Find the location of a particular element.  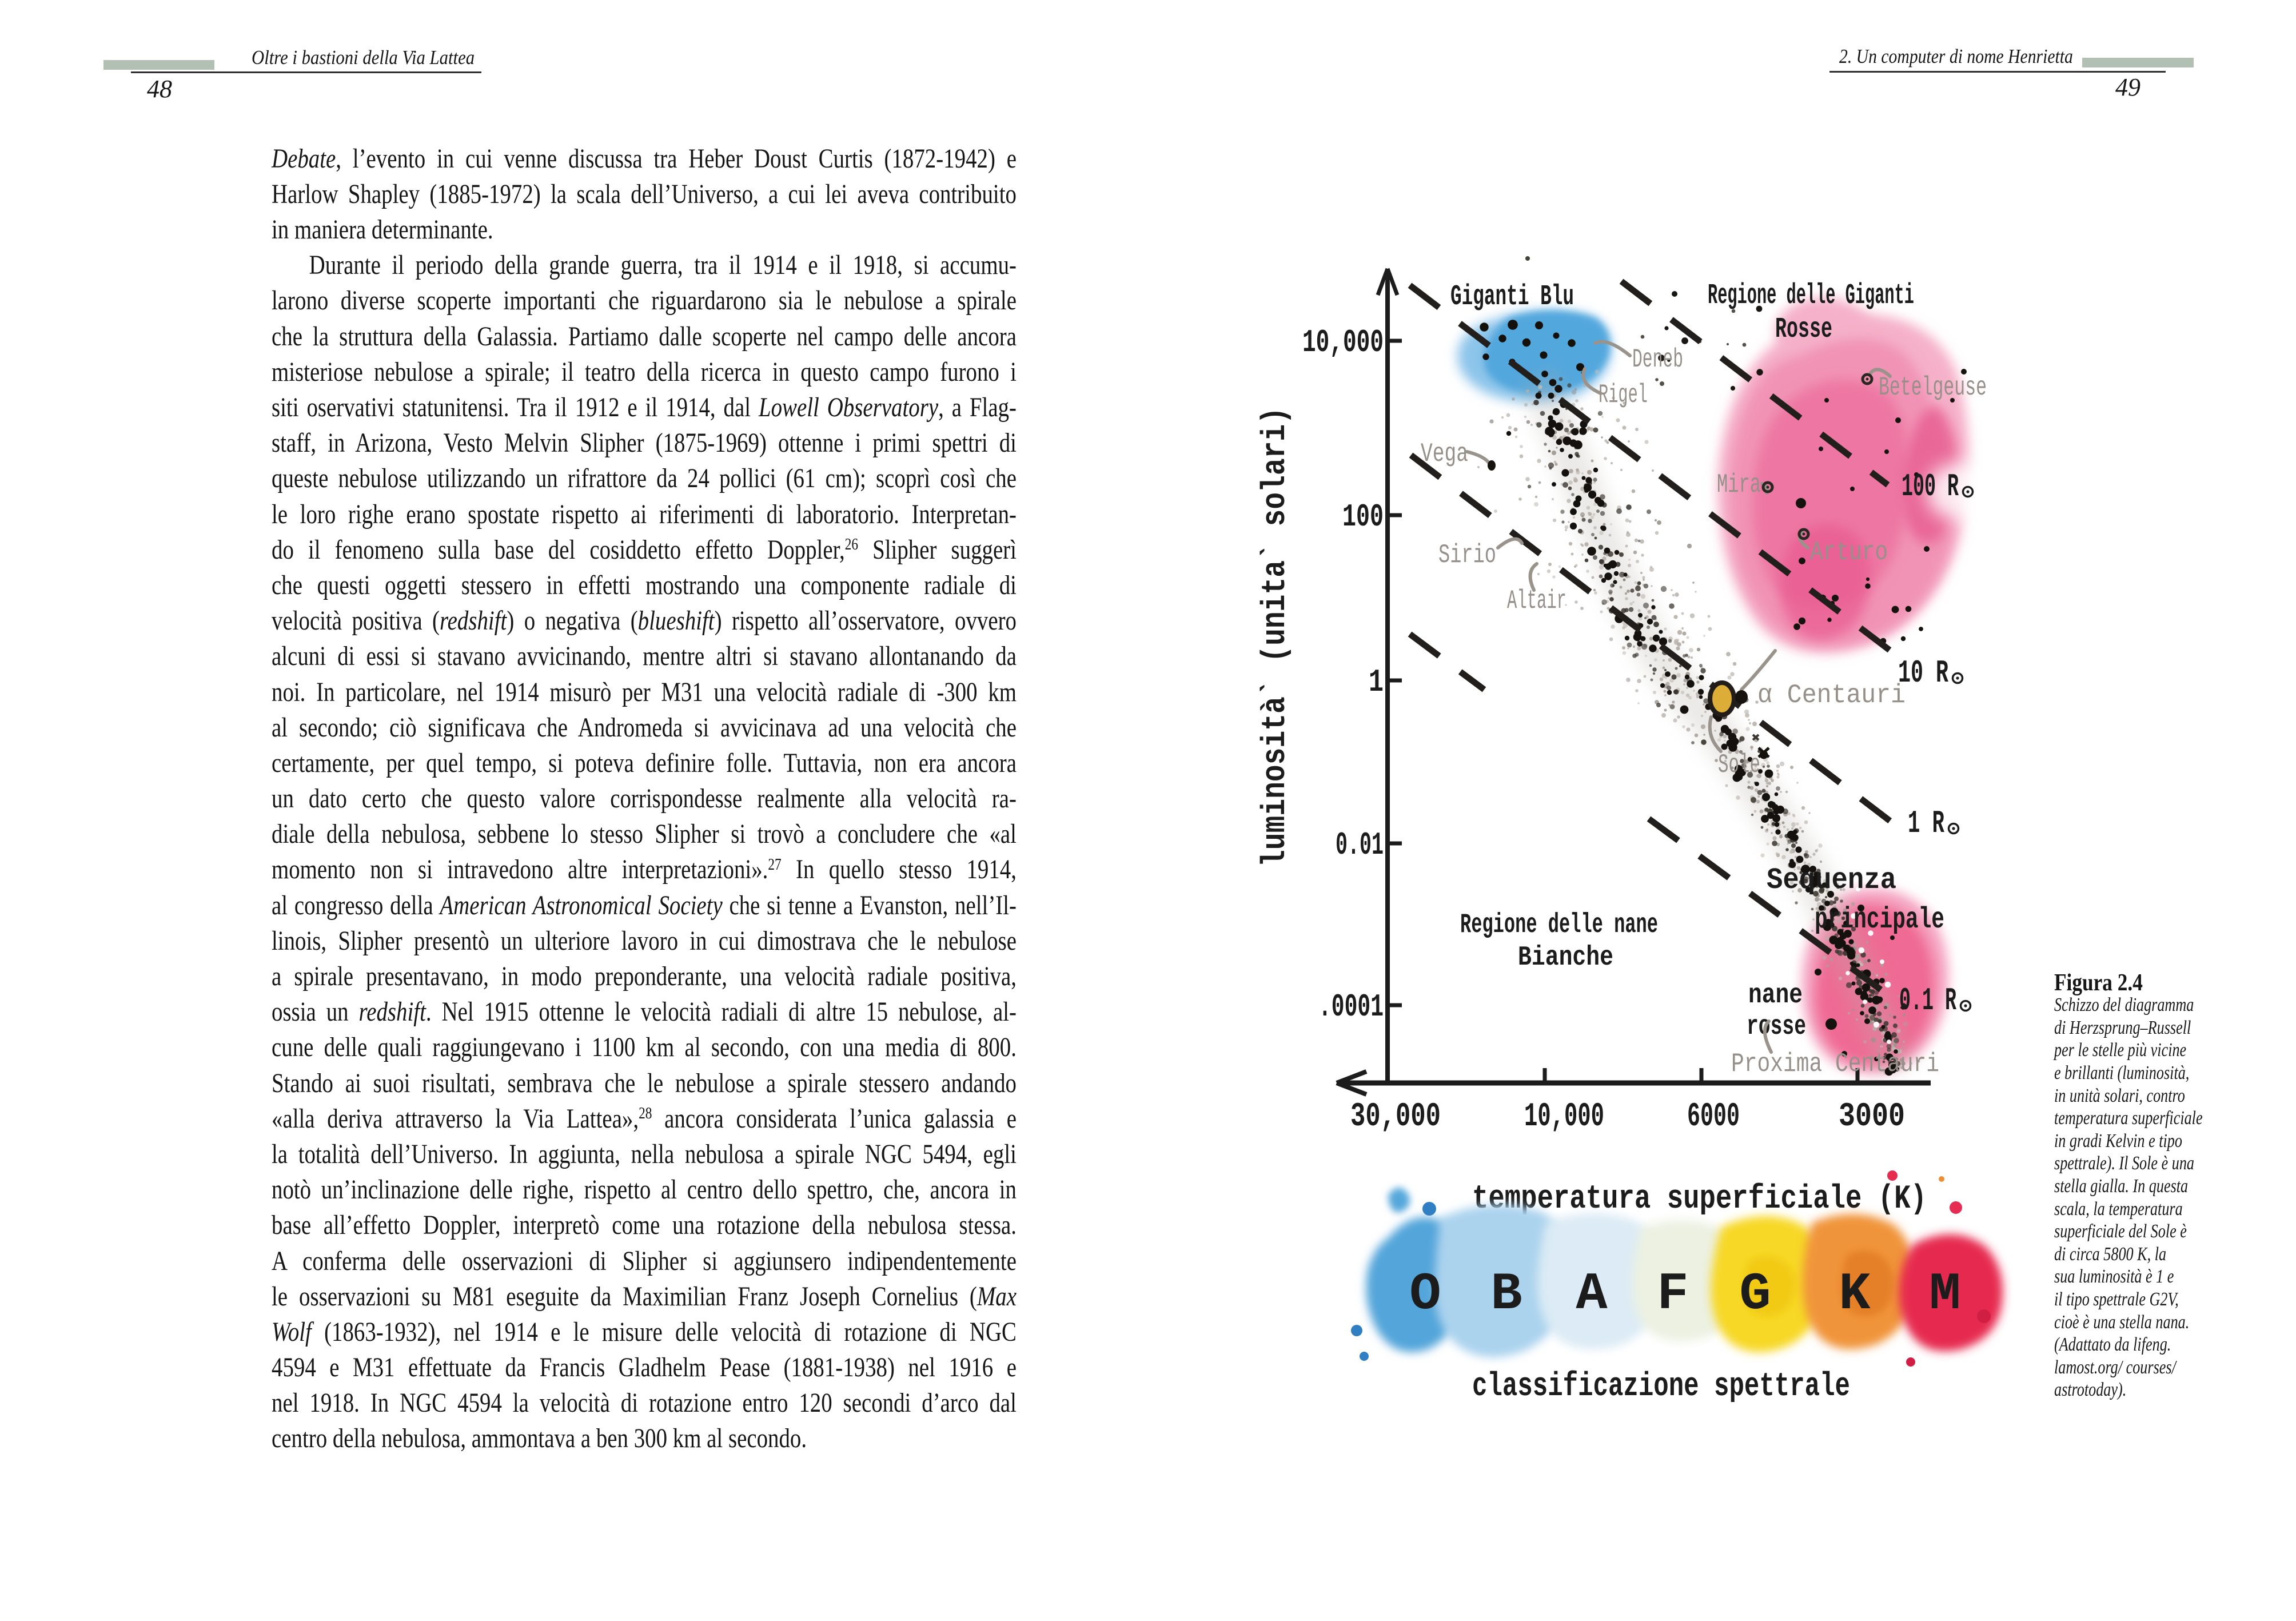

svg-text: rosse is located at coordinates (1777, 1026).